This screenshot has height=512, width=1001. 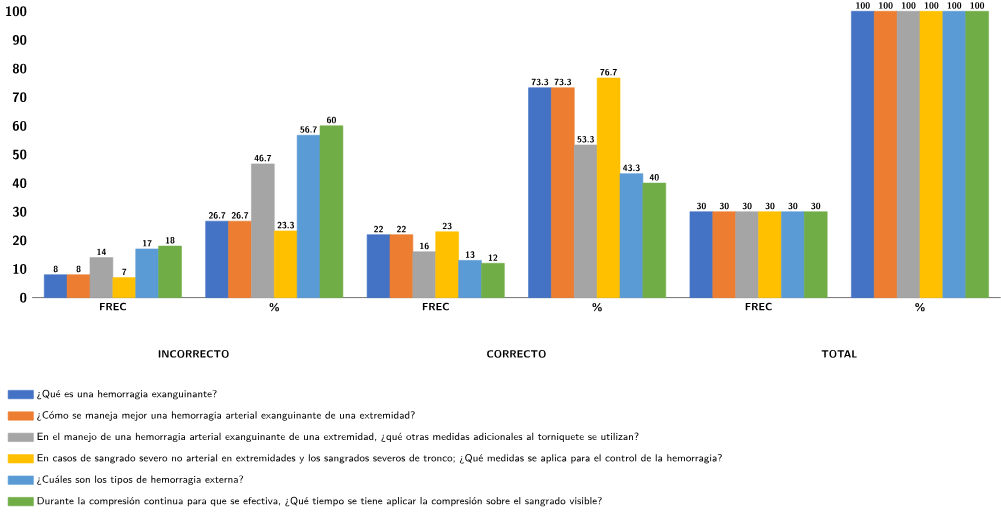 I want to click on legend-label: ¿Qué es una hemorragia exanguinante?, so click(x=127, y=394).